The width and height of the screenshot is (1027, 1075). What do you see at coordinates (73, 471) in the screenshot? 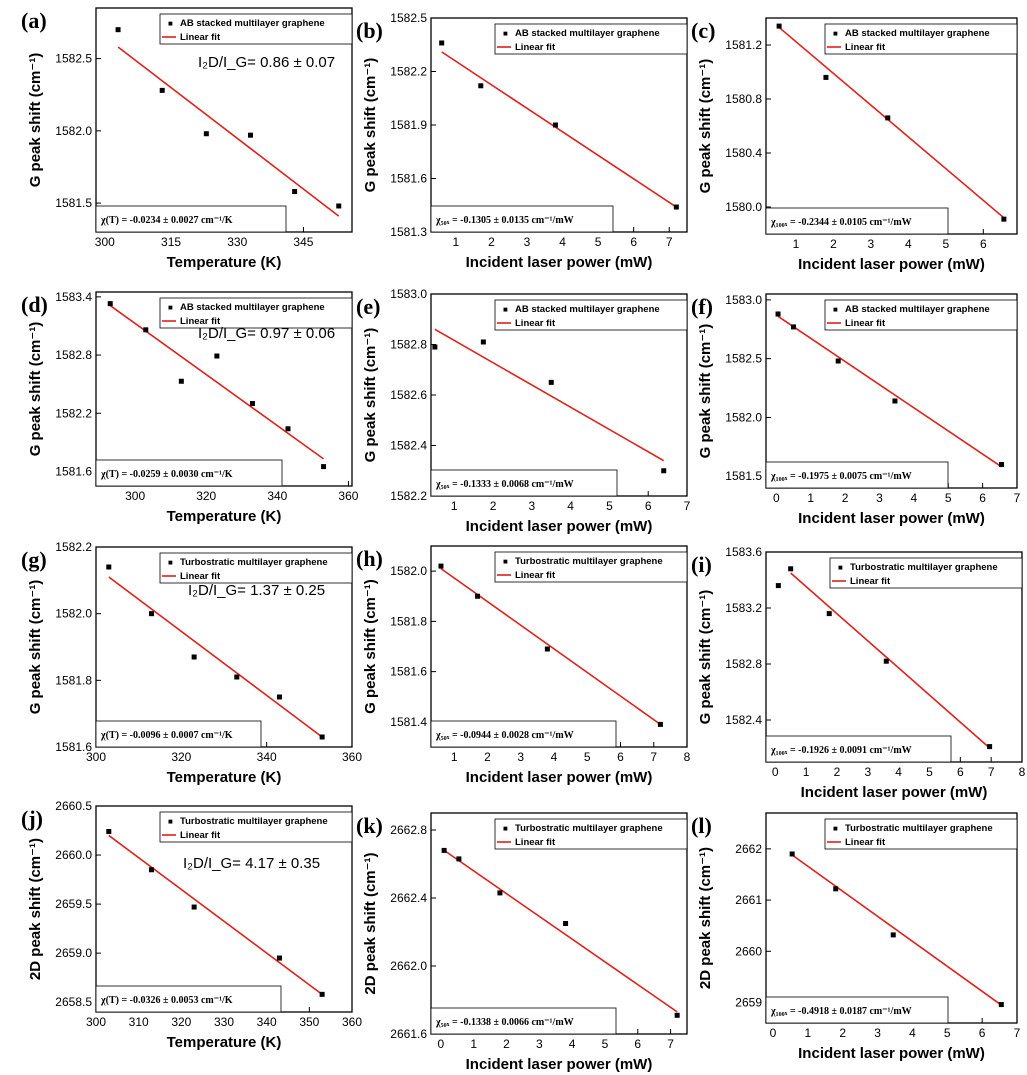
I see `y-tick-label: 1581.6` at bounding box center [73, 471].